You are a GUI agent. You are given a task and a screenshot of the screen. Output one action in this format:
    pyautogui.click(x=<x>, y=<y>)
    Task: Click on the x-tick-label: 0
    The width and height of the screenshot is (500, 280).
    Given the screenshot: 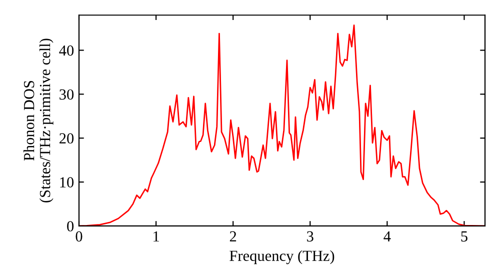 What is the action you would take?
    pyautogui.click(x=79, y=236)
    